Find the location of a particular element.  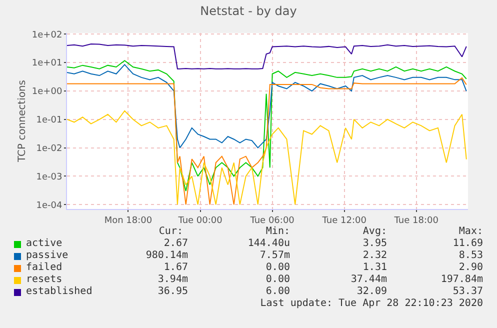

text: Max: is located at coordinates (470, 232).